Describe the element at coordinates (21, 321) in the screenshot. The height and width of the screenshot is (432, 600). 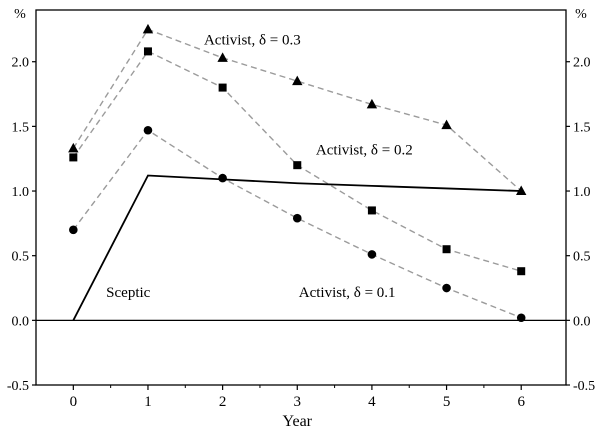
I see `y-axis-left-tick-label: 0.0` at that location.